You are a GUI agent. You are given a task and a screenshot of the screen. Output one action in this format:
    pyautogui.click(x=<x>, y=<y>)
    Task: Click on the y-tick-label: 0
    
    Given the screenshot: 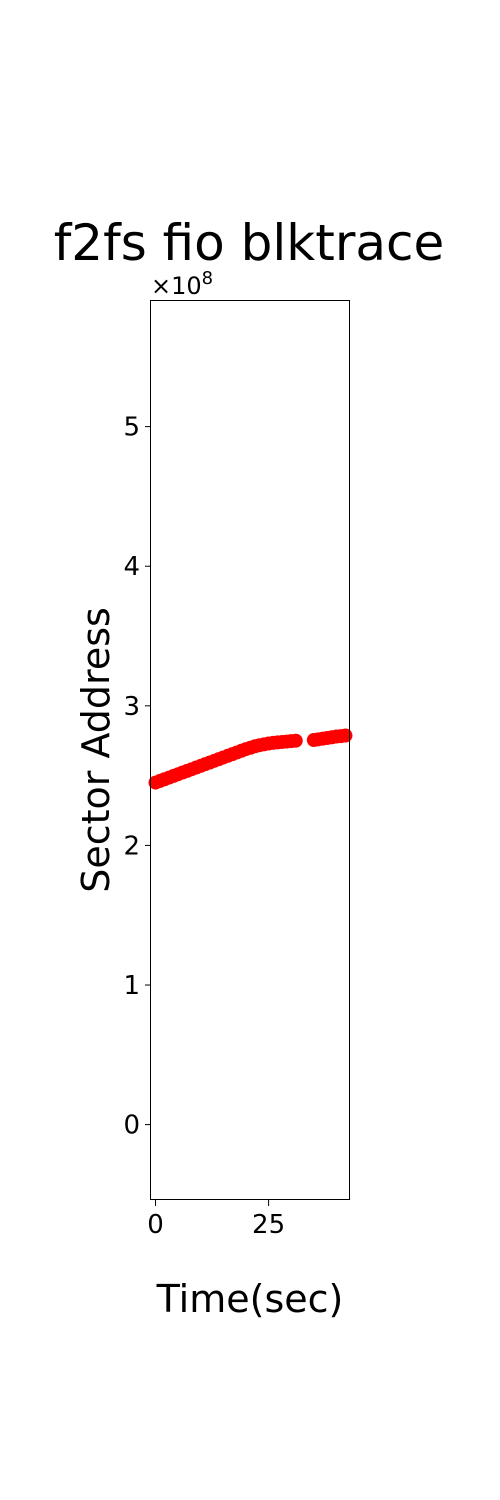 What is the action you would take?
    pyautogui.click(x=131, y=1126)
    